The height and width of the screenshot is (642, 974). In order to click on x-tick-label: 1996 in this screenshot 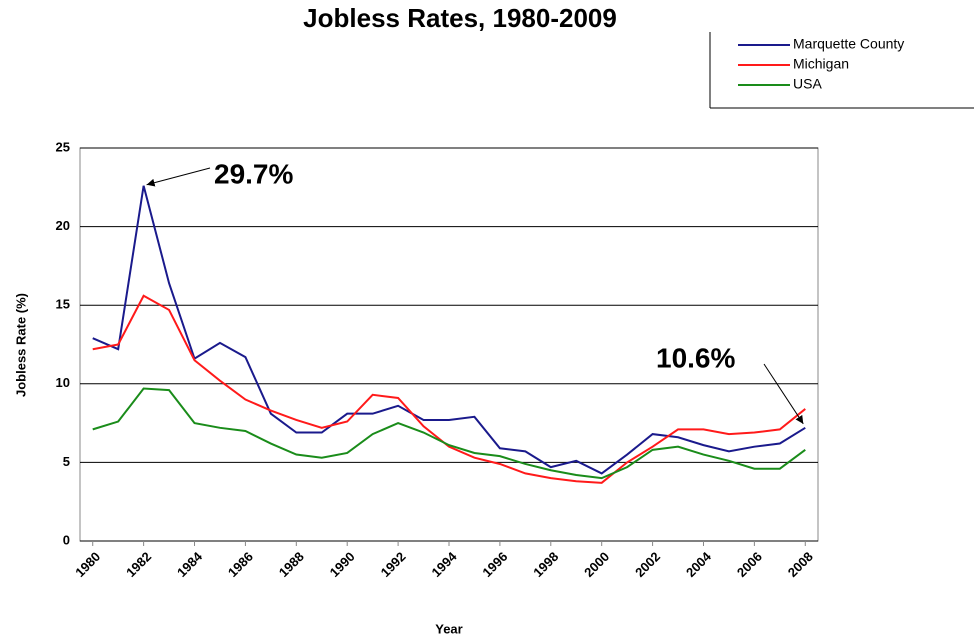, I will do `click(494, 564)`.